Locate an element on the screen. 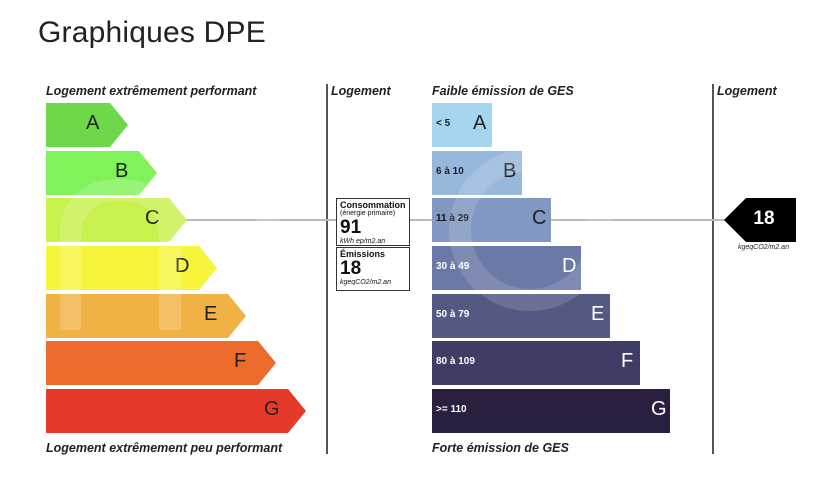 This screenshot has height=496, width=832. consumption-value: 91 is located at coordinates (351, 227).